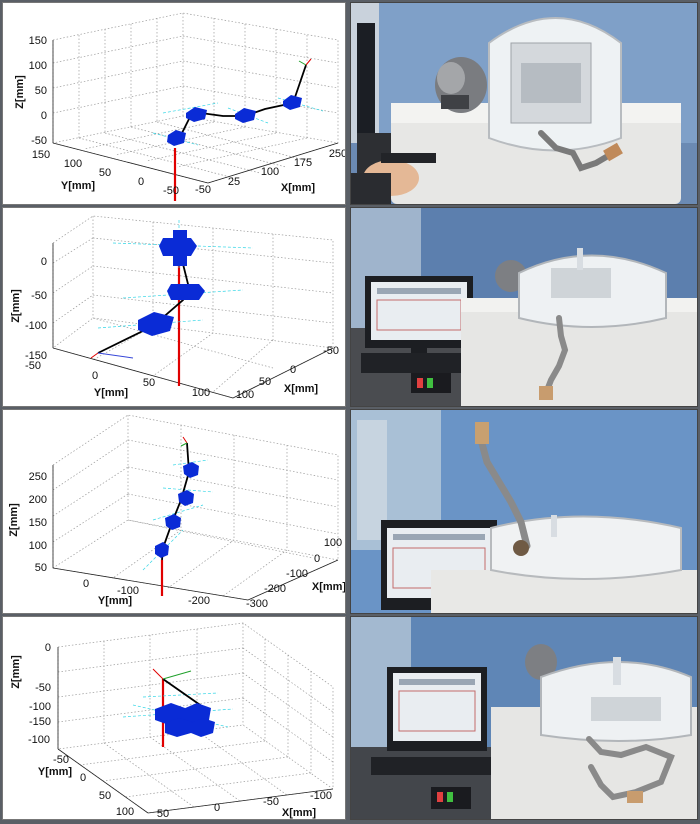 This screenshot has width=700, height=824. What do you see at coordinates (180, 248) in the screenshot?
I see `segment-1b` at bounding box center [180, 248].